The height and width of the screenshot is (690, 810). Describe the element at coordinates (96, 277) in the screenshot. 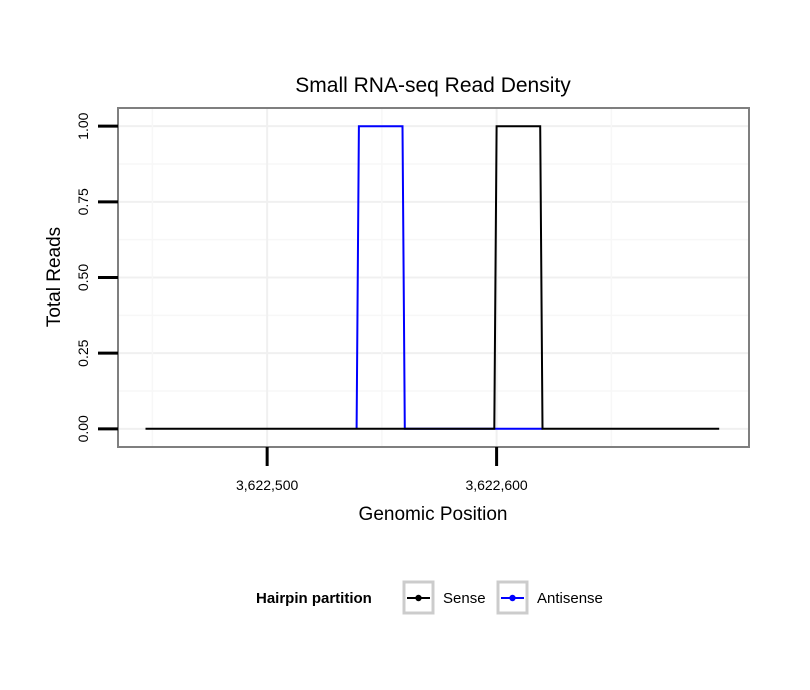

I see `y-axis: 0.00 0.25 0.50 0.75 1.00` at that location.